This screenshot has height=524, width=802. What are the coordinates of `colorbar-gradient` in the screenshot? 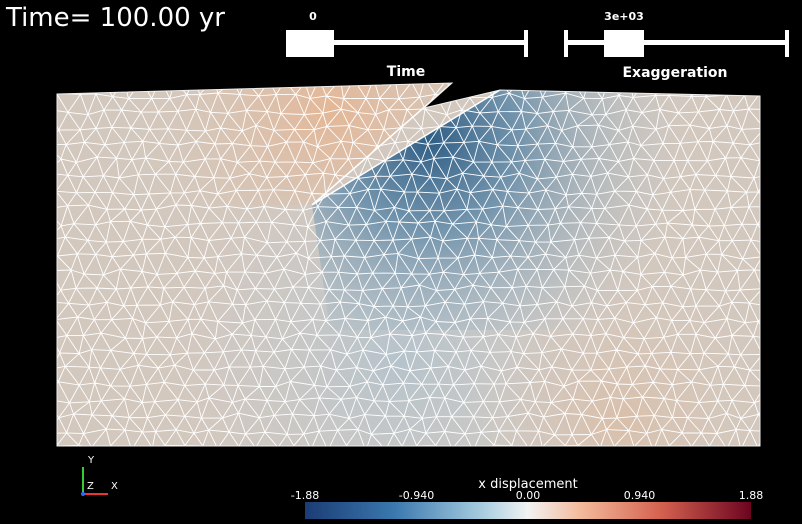 It's located at (528, 510).